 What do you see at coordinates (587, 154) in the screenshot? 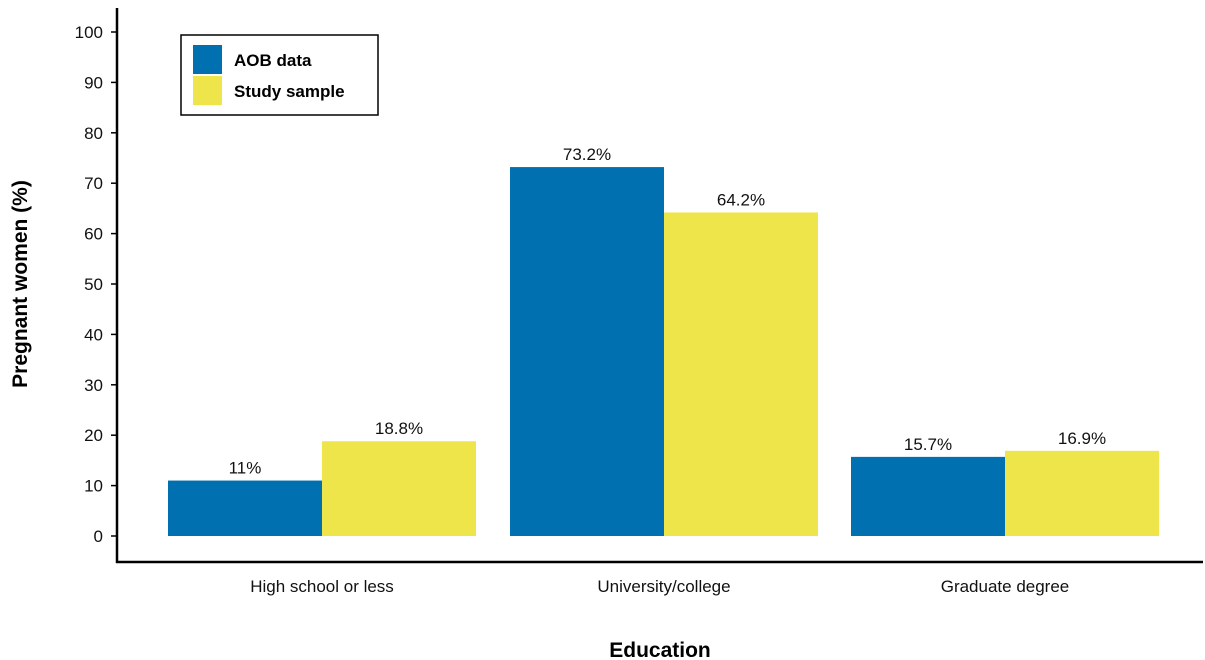
I see `data-label: 73.2%` at bounding box center [587, 154].